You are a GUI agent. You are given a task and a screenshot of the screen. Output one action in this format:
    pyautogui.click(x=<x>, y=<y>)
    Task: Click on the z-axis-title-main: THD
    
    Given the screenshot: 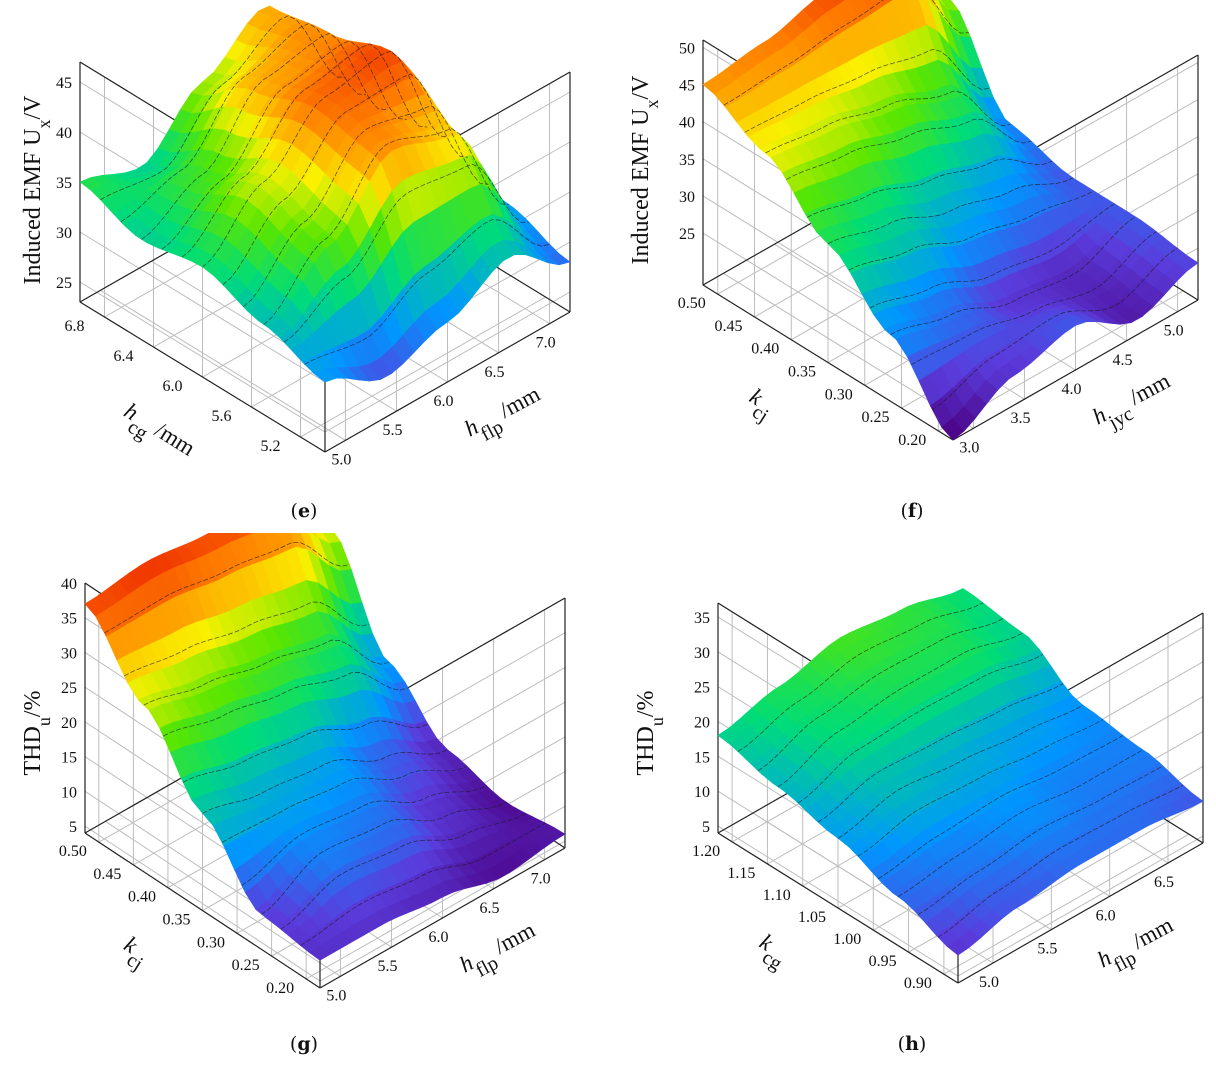 What is the action you would take?
    pyautogui.click(x=33, y=750)
    